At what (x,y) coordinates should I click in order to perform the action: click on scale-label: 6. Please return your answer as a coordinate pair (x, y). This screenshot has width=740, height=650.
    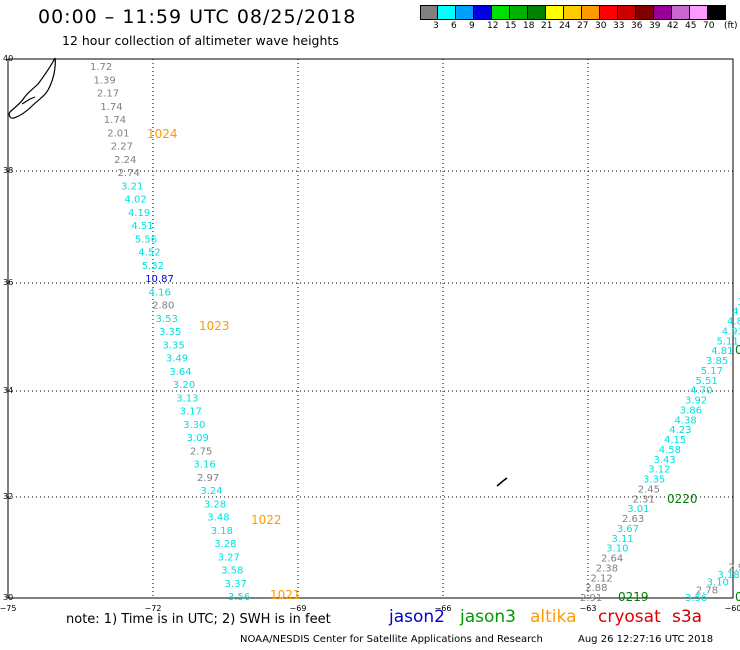
    Looking at the image, I should click on (454, 26).